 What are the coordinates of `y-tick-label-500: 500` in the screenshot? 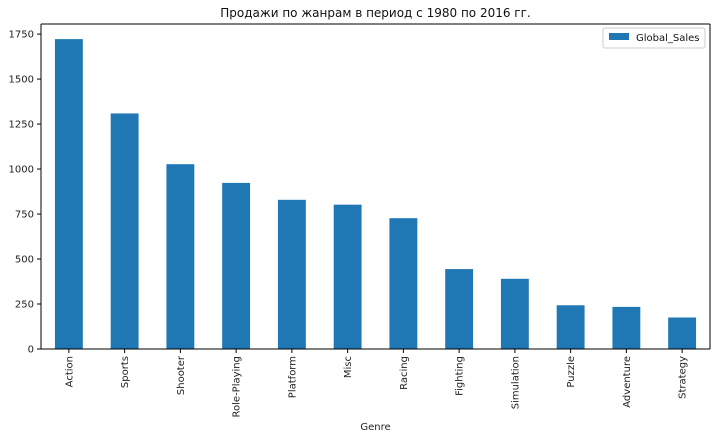 It's located at (24, 260).